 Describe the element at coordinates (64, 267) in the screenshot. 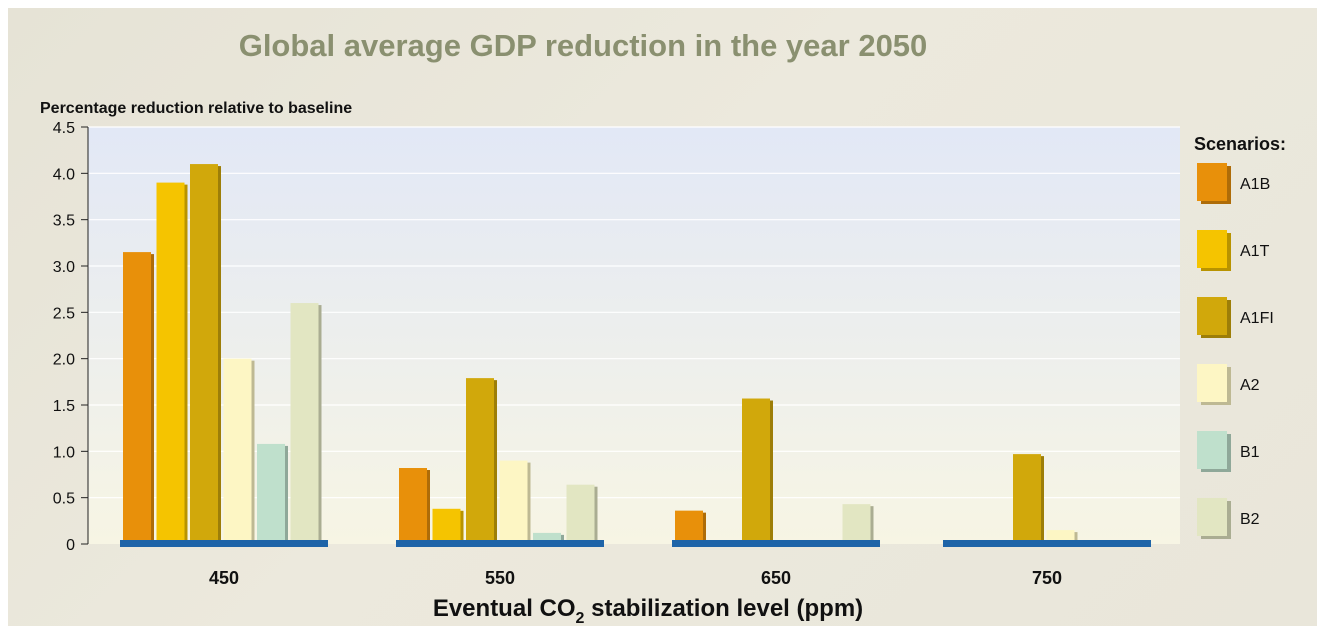

I see `y-tick-label: 3.0` at that location.